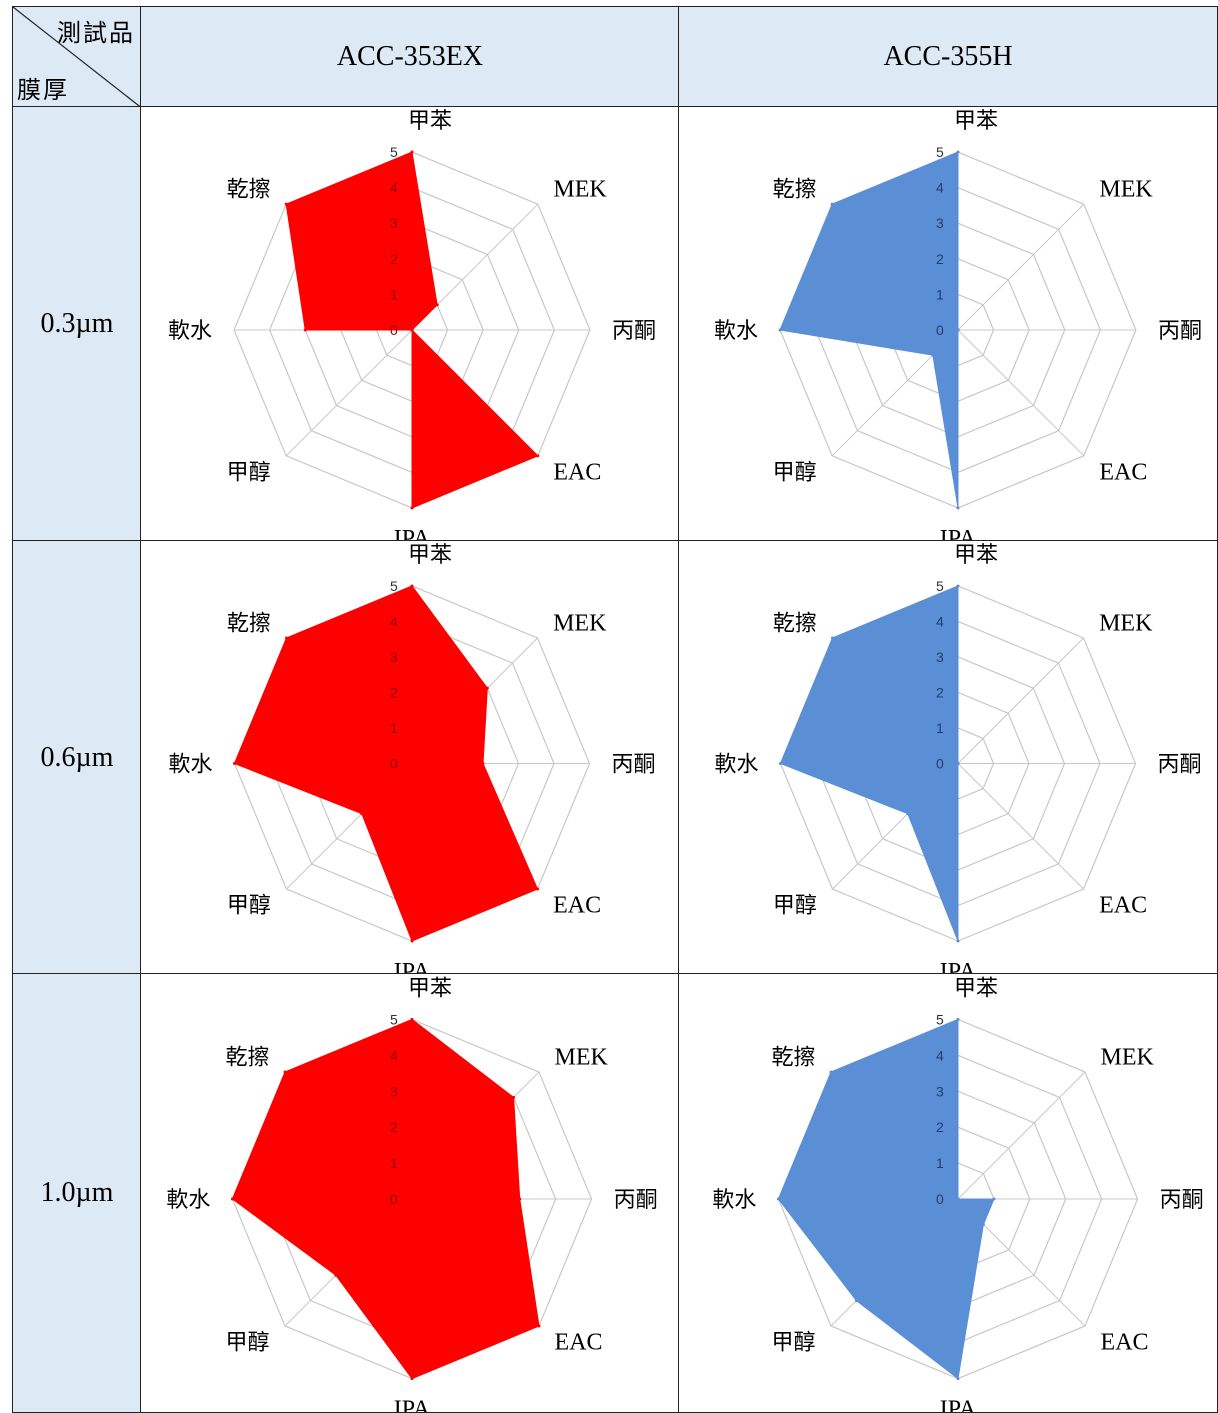 This screenshot has width=1218, height=1413. I want to click on corner-diagonal, so click(78, 58).